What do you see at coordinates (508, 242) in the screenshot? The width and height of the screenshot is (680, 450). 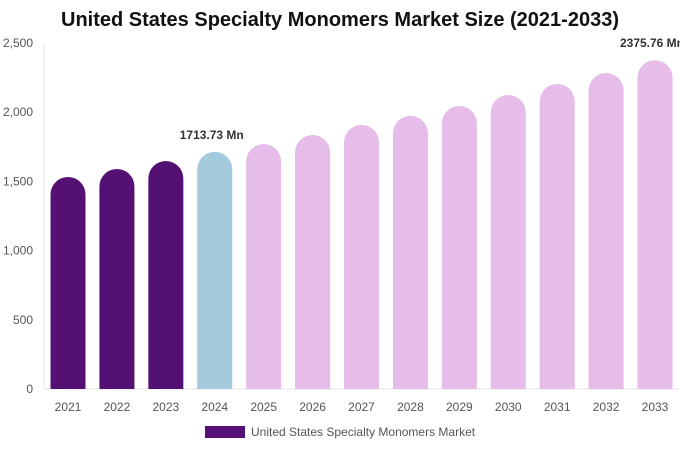 I see `bar-2030` at bounding box center [508, 242].